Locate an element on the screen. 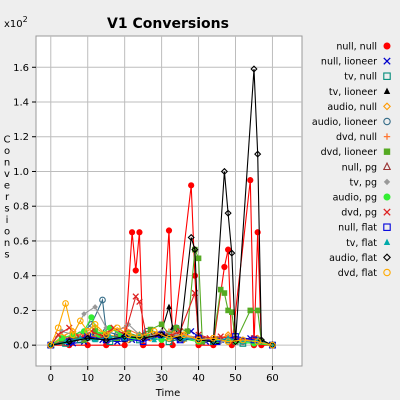 The image size is (400, 400). x-tick-label: 40 is located at coordinates (198, 378).